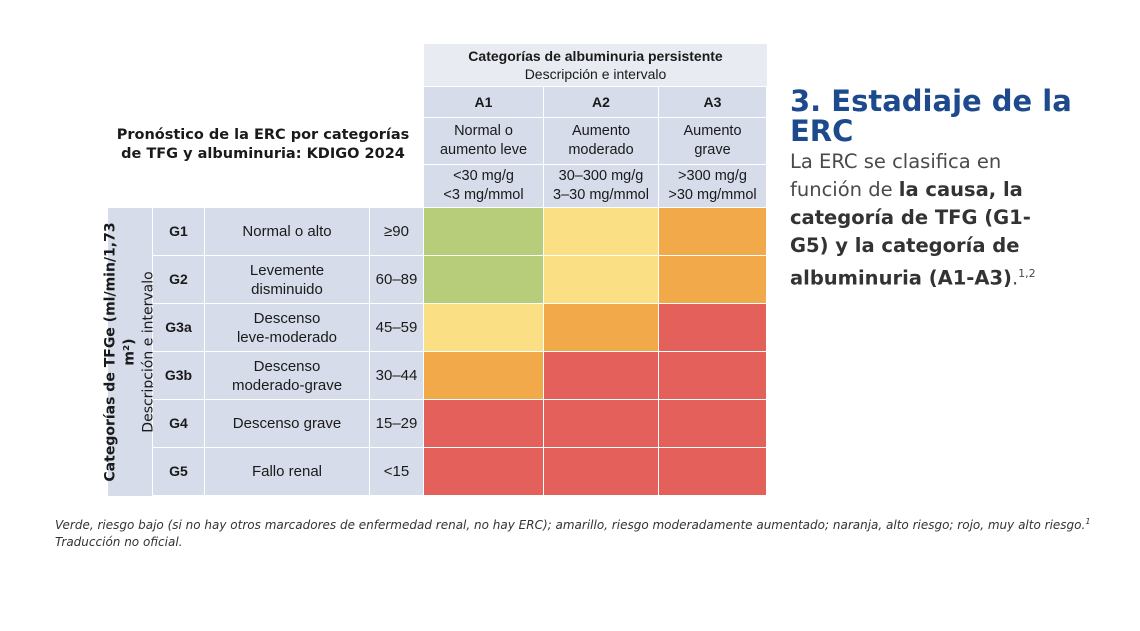 The width and height of the screenshot is (1140, 631). I want to click on albuminuria-col-desc-line2: moderado, so click(601, 150).